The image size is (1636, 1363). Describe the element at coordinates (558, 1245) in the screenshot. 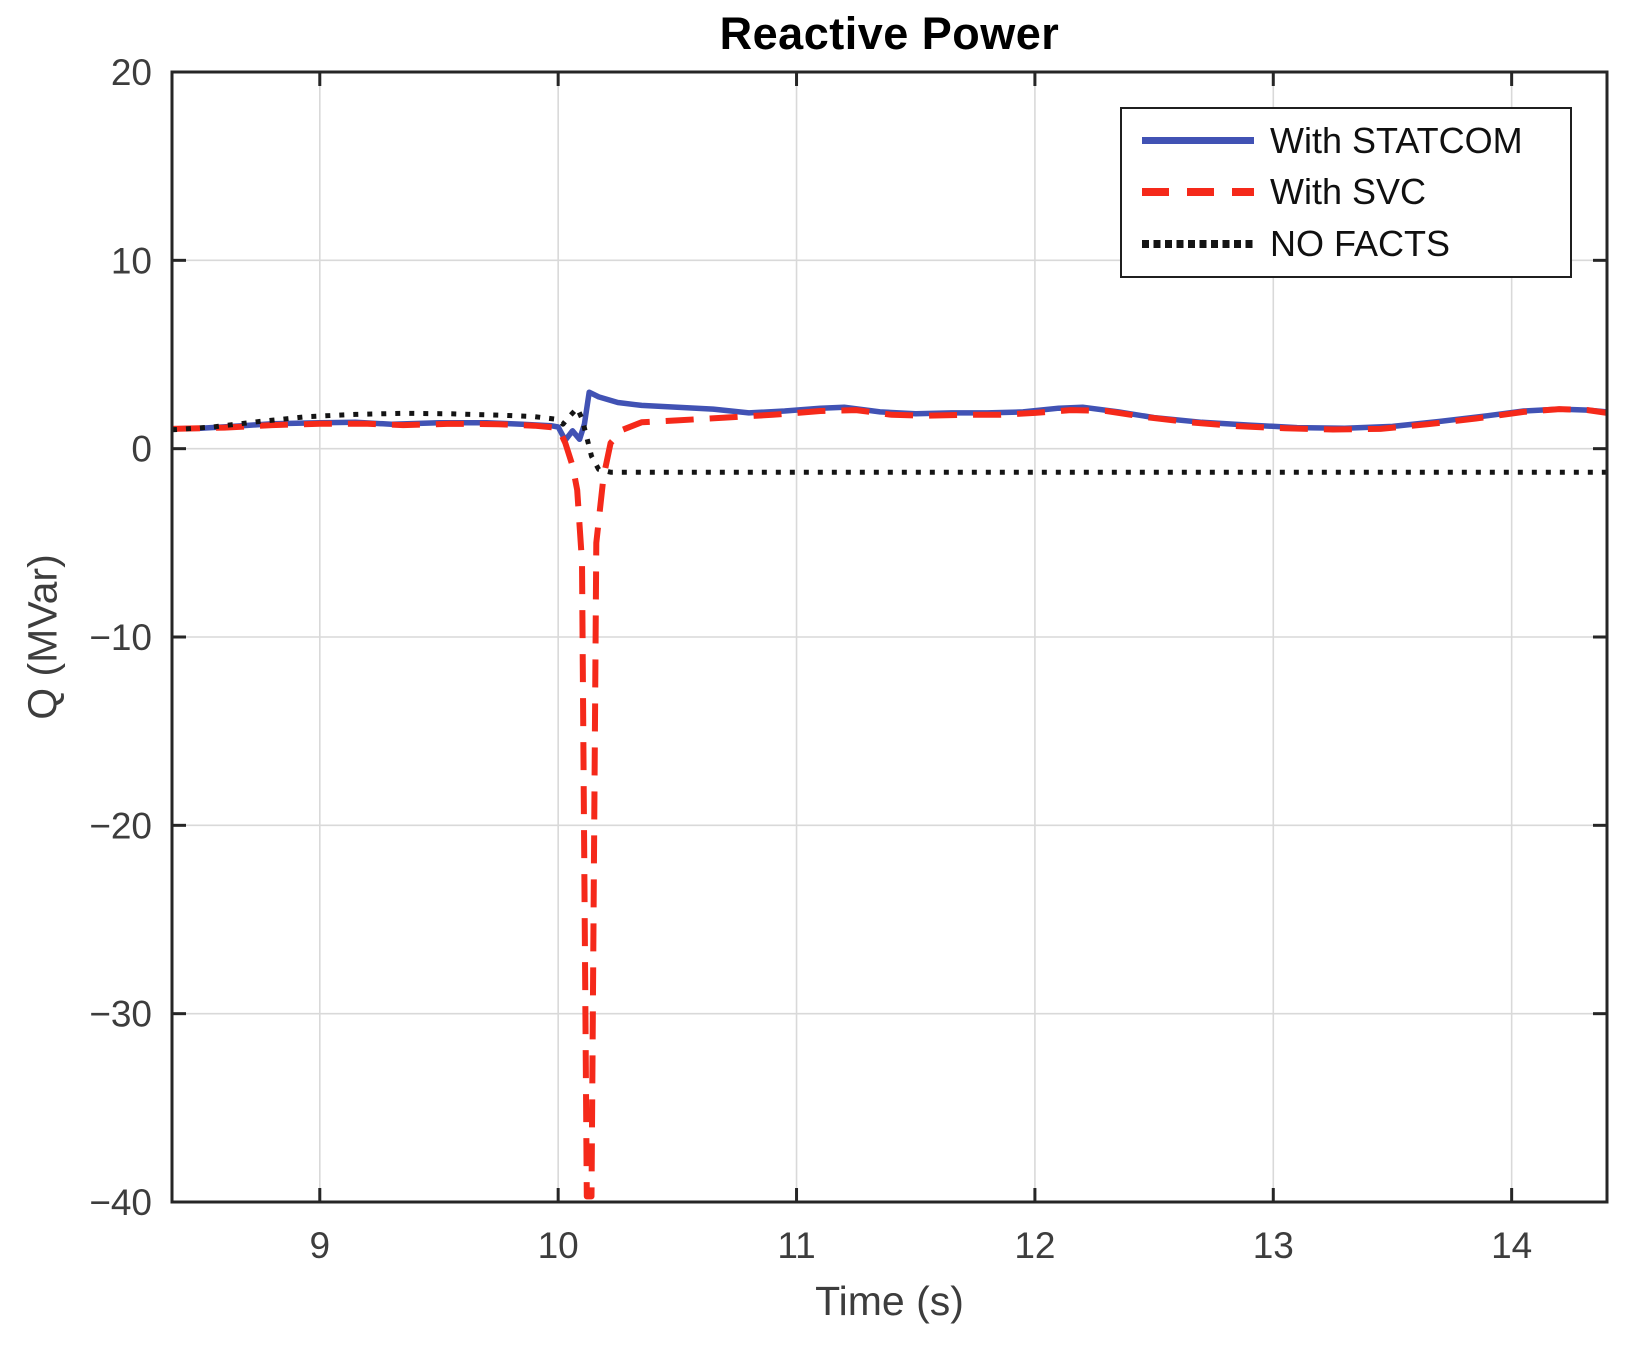

I see `x-tick-label: 10` at that location.